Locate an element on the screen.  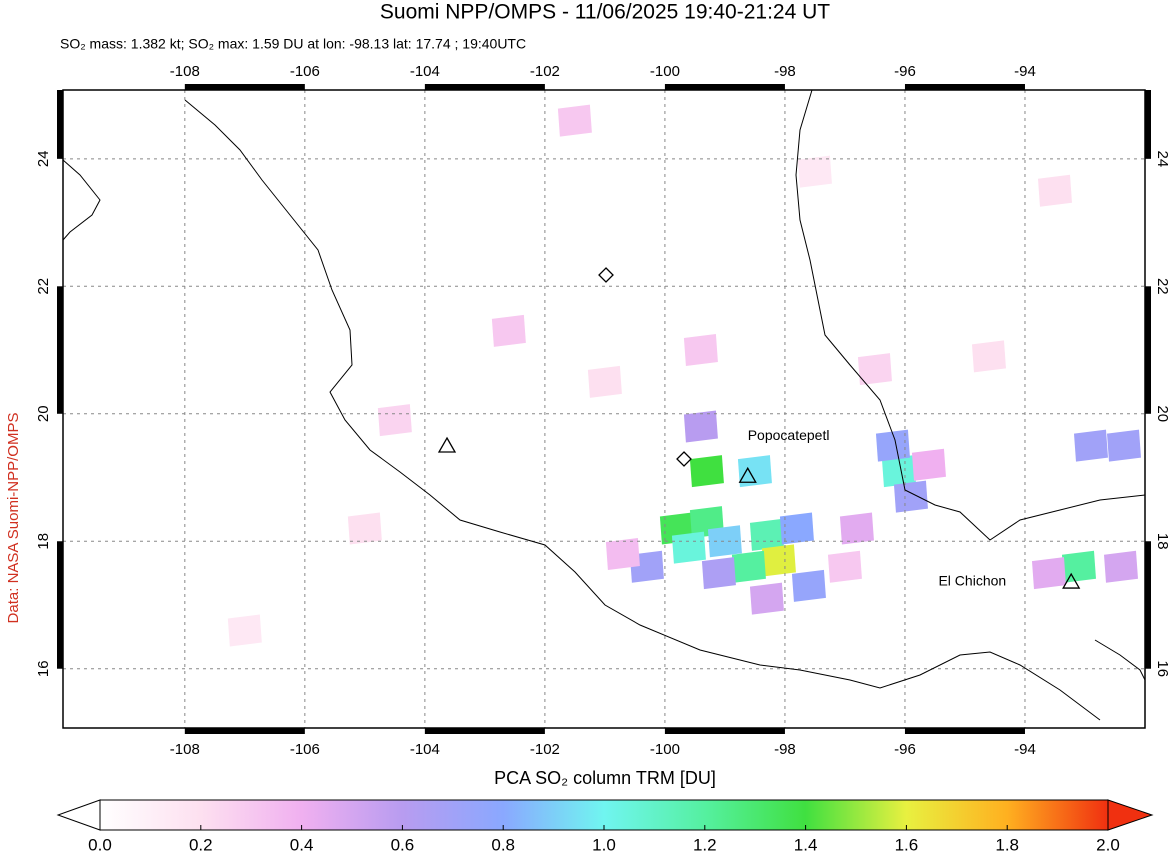
colorbar: 0.0 0.2 0.4 0.6 0.8 1.0 1.2 1.4 1.6 1.8 2.0 is located at coordinates (605, 826).